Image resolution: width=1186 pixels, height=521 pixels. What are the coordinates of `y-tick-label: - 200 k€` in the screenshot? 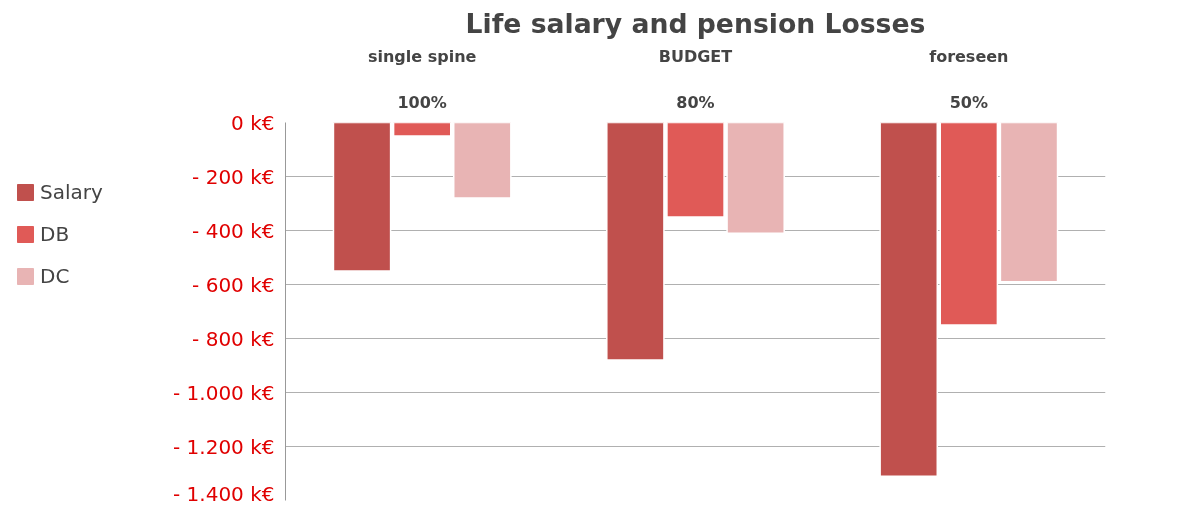 It's located at (233, 176).